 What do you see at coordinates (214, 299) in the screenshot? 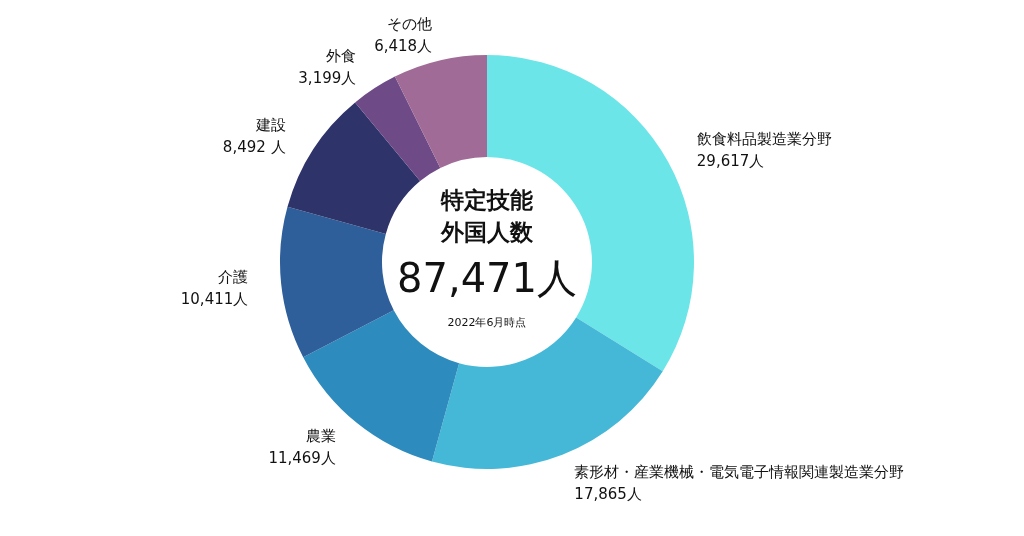
I see `data-label: 10,411人` at bounding box center [214, 299].